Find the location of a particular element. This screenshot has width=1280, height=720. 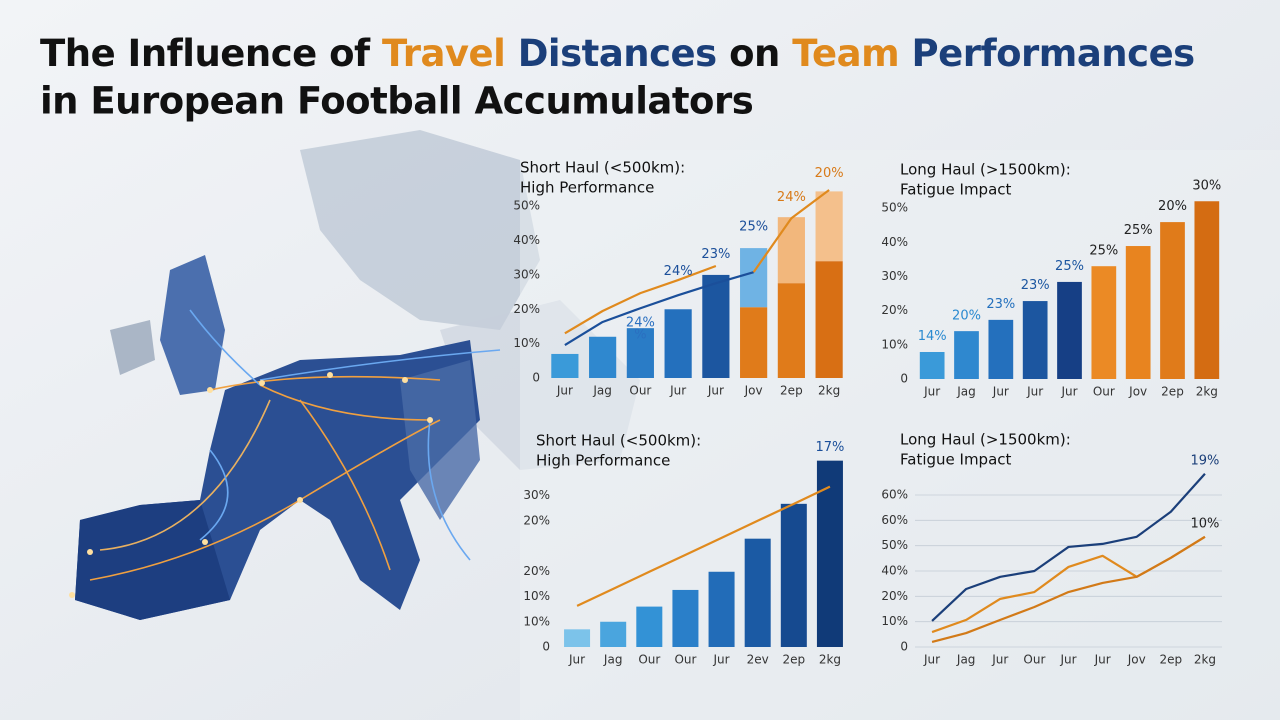

map-iberia is located at coordinates (152, 560).